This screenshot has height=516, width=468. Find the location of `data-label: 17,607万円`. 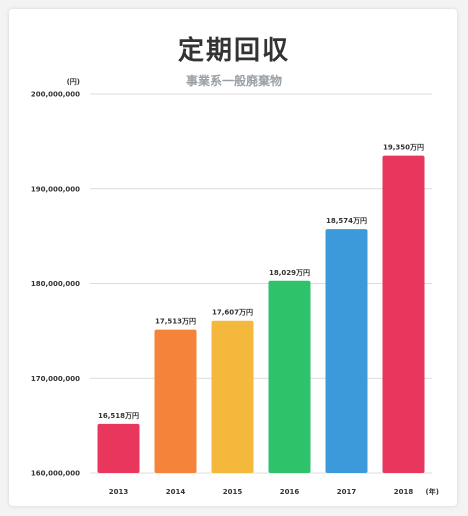

data-label: 17,607万円 is located at coordinates (232, 313).